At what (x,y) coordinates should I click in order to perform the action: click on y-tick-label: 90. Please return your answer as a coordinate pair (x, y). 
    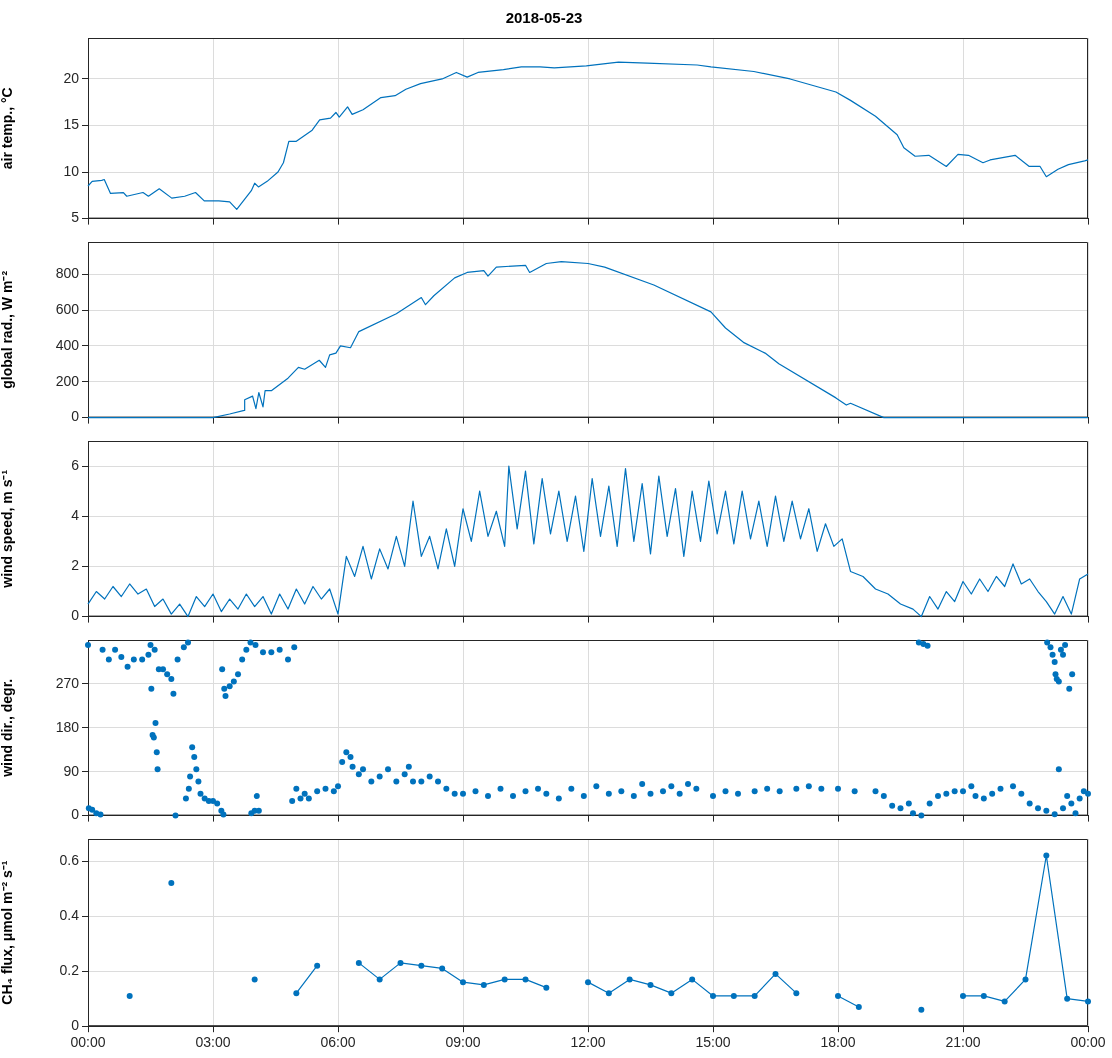
    Looking at the image, I should click on (71, 770).